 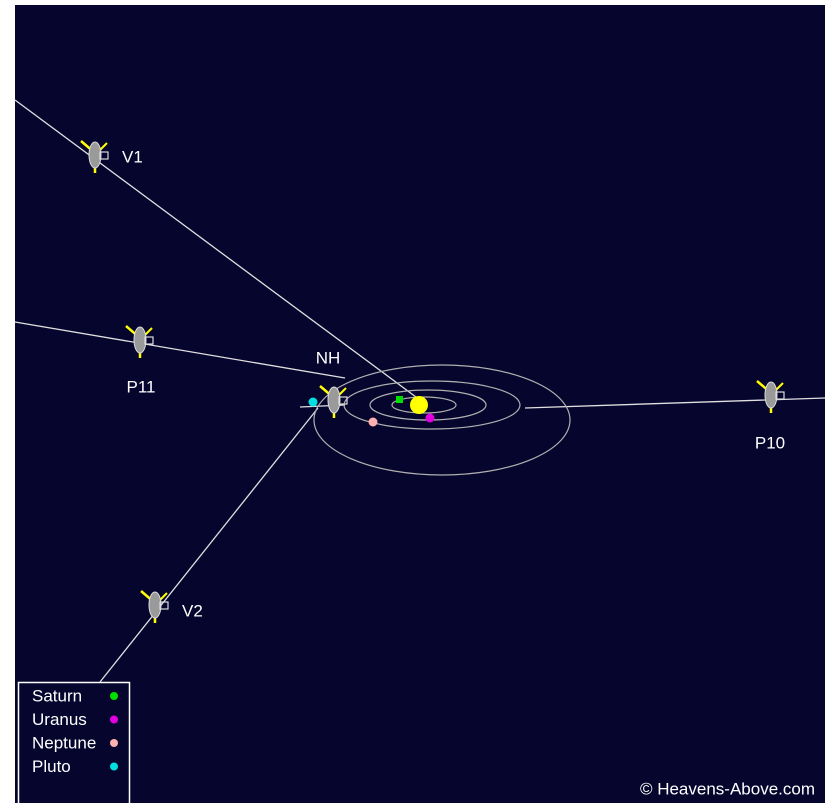 I want to click on pluto-orbit, so click(x=442, y=420).